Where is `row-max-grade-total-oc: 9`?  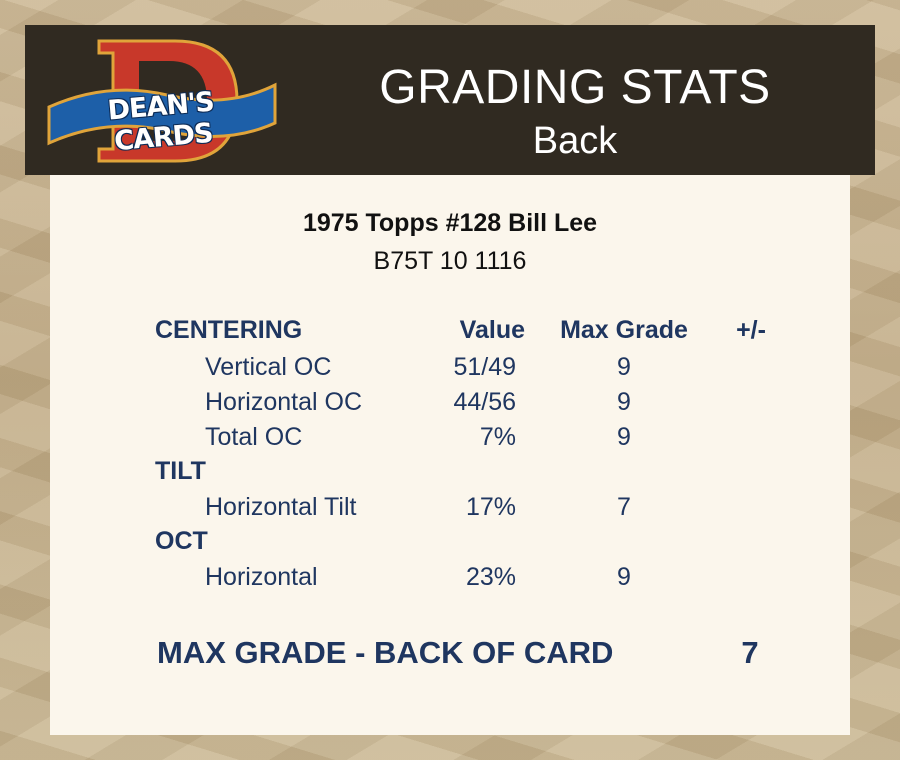
row-max-grade-total-oc: 9 is located at coordinates (624, 437).